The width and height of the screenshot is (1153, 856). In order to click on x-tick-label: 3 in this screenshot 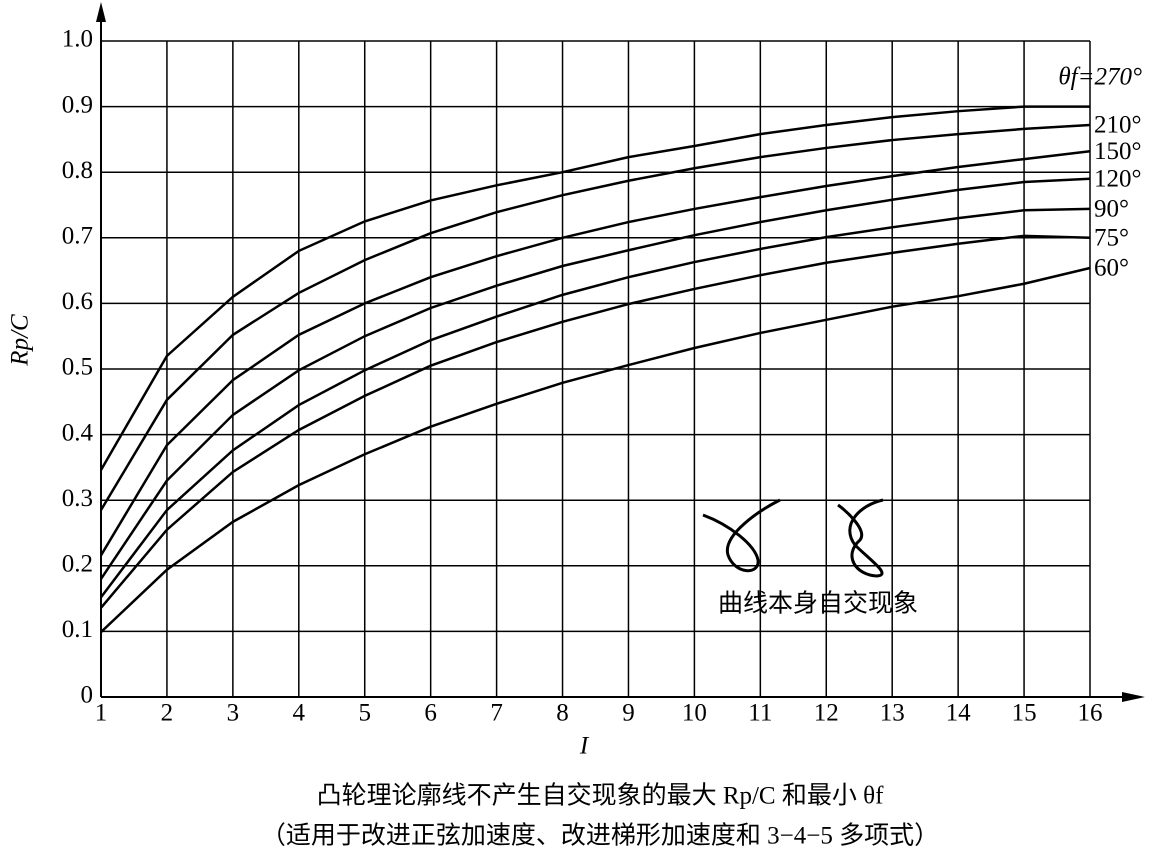, I will do `click(233, 713)`.